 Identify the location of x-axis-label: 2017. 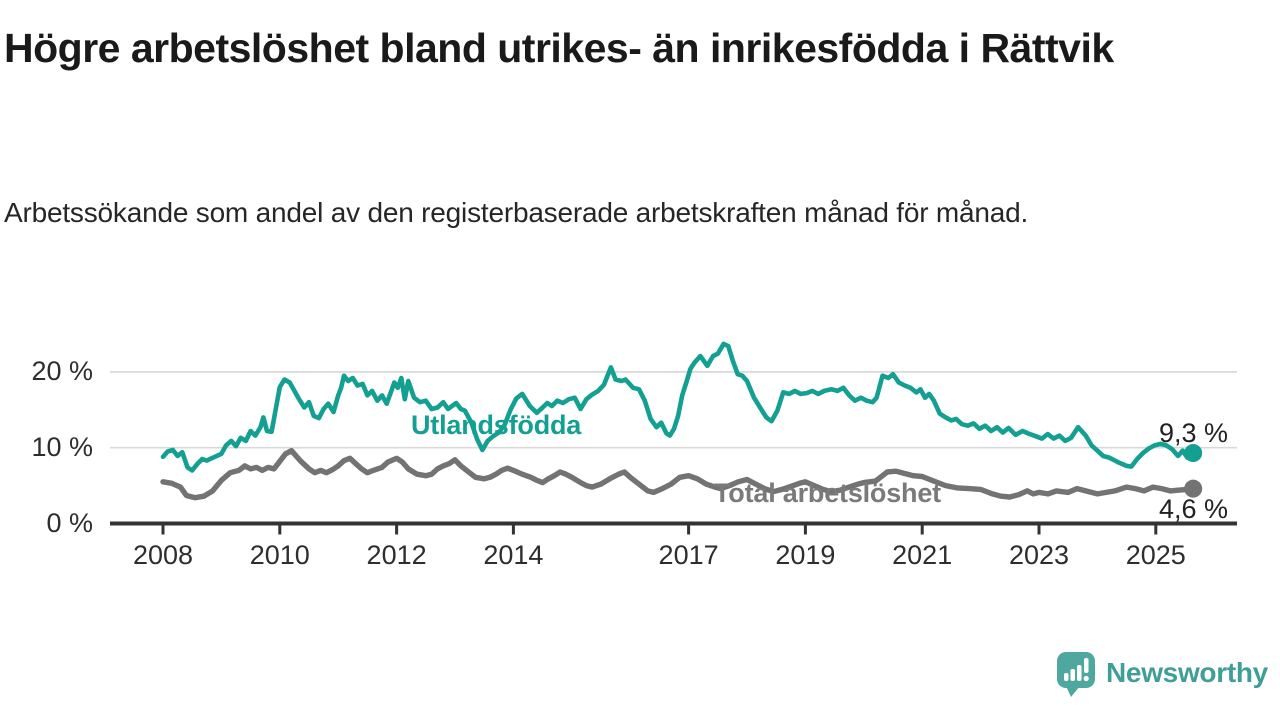
(688, 555).